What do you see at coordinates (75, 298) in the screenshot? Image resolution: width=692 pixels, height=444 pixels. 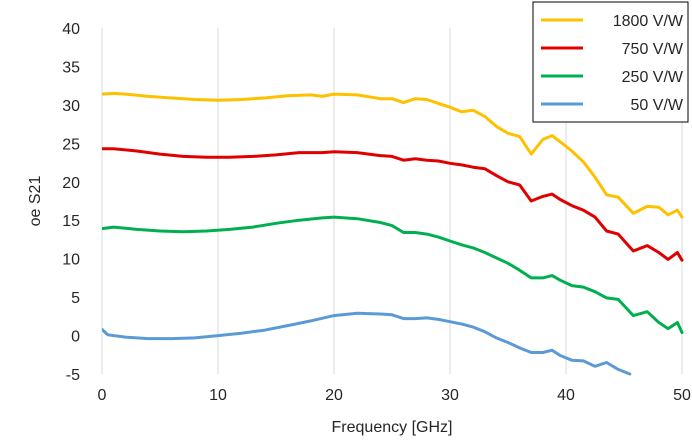 I see `y-tick-label: 5` at bounding box center [75, 298].